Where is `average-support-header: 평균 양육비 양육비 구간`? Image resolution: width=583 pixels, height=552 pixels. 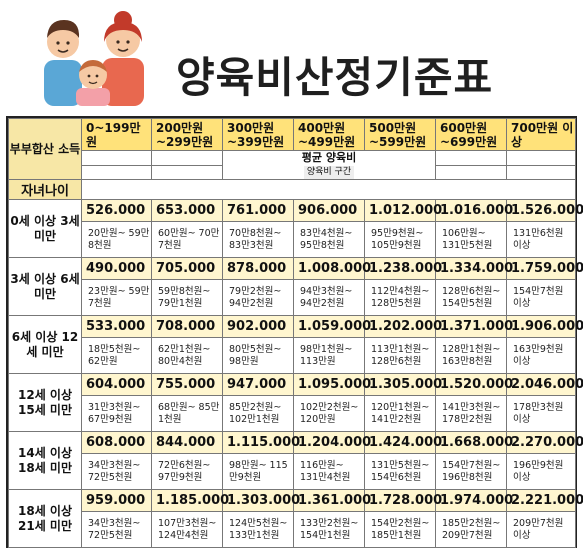
average-support-header: 평균 양육비 양육비 구간 is located at coordinates (329, 165).